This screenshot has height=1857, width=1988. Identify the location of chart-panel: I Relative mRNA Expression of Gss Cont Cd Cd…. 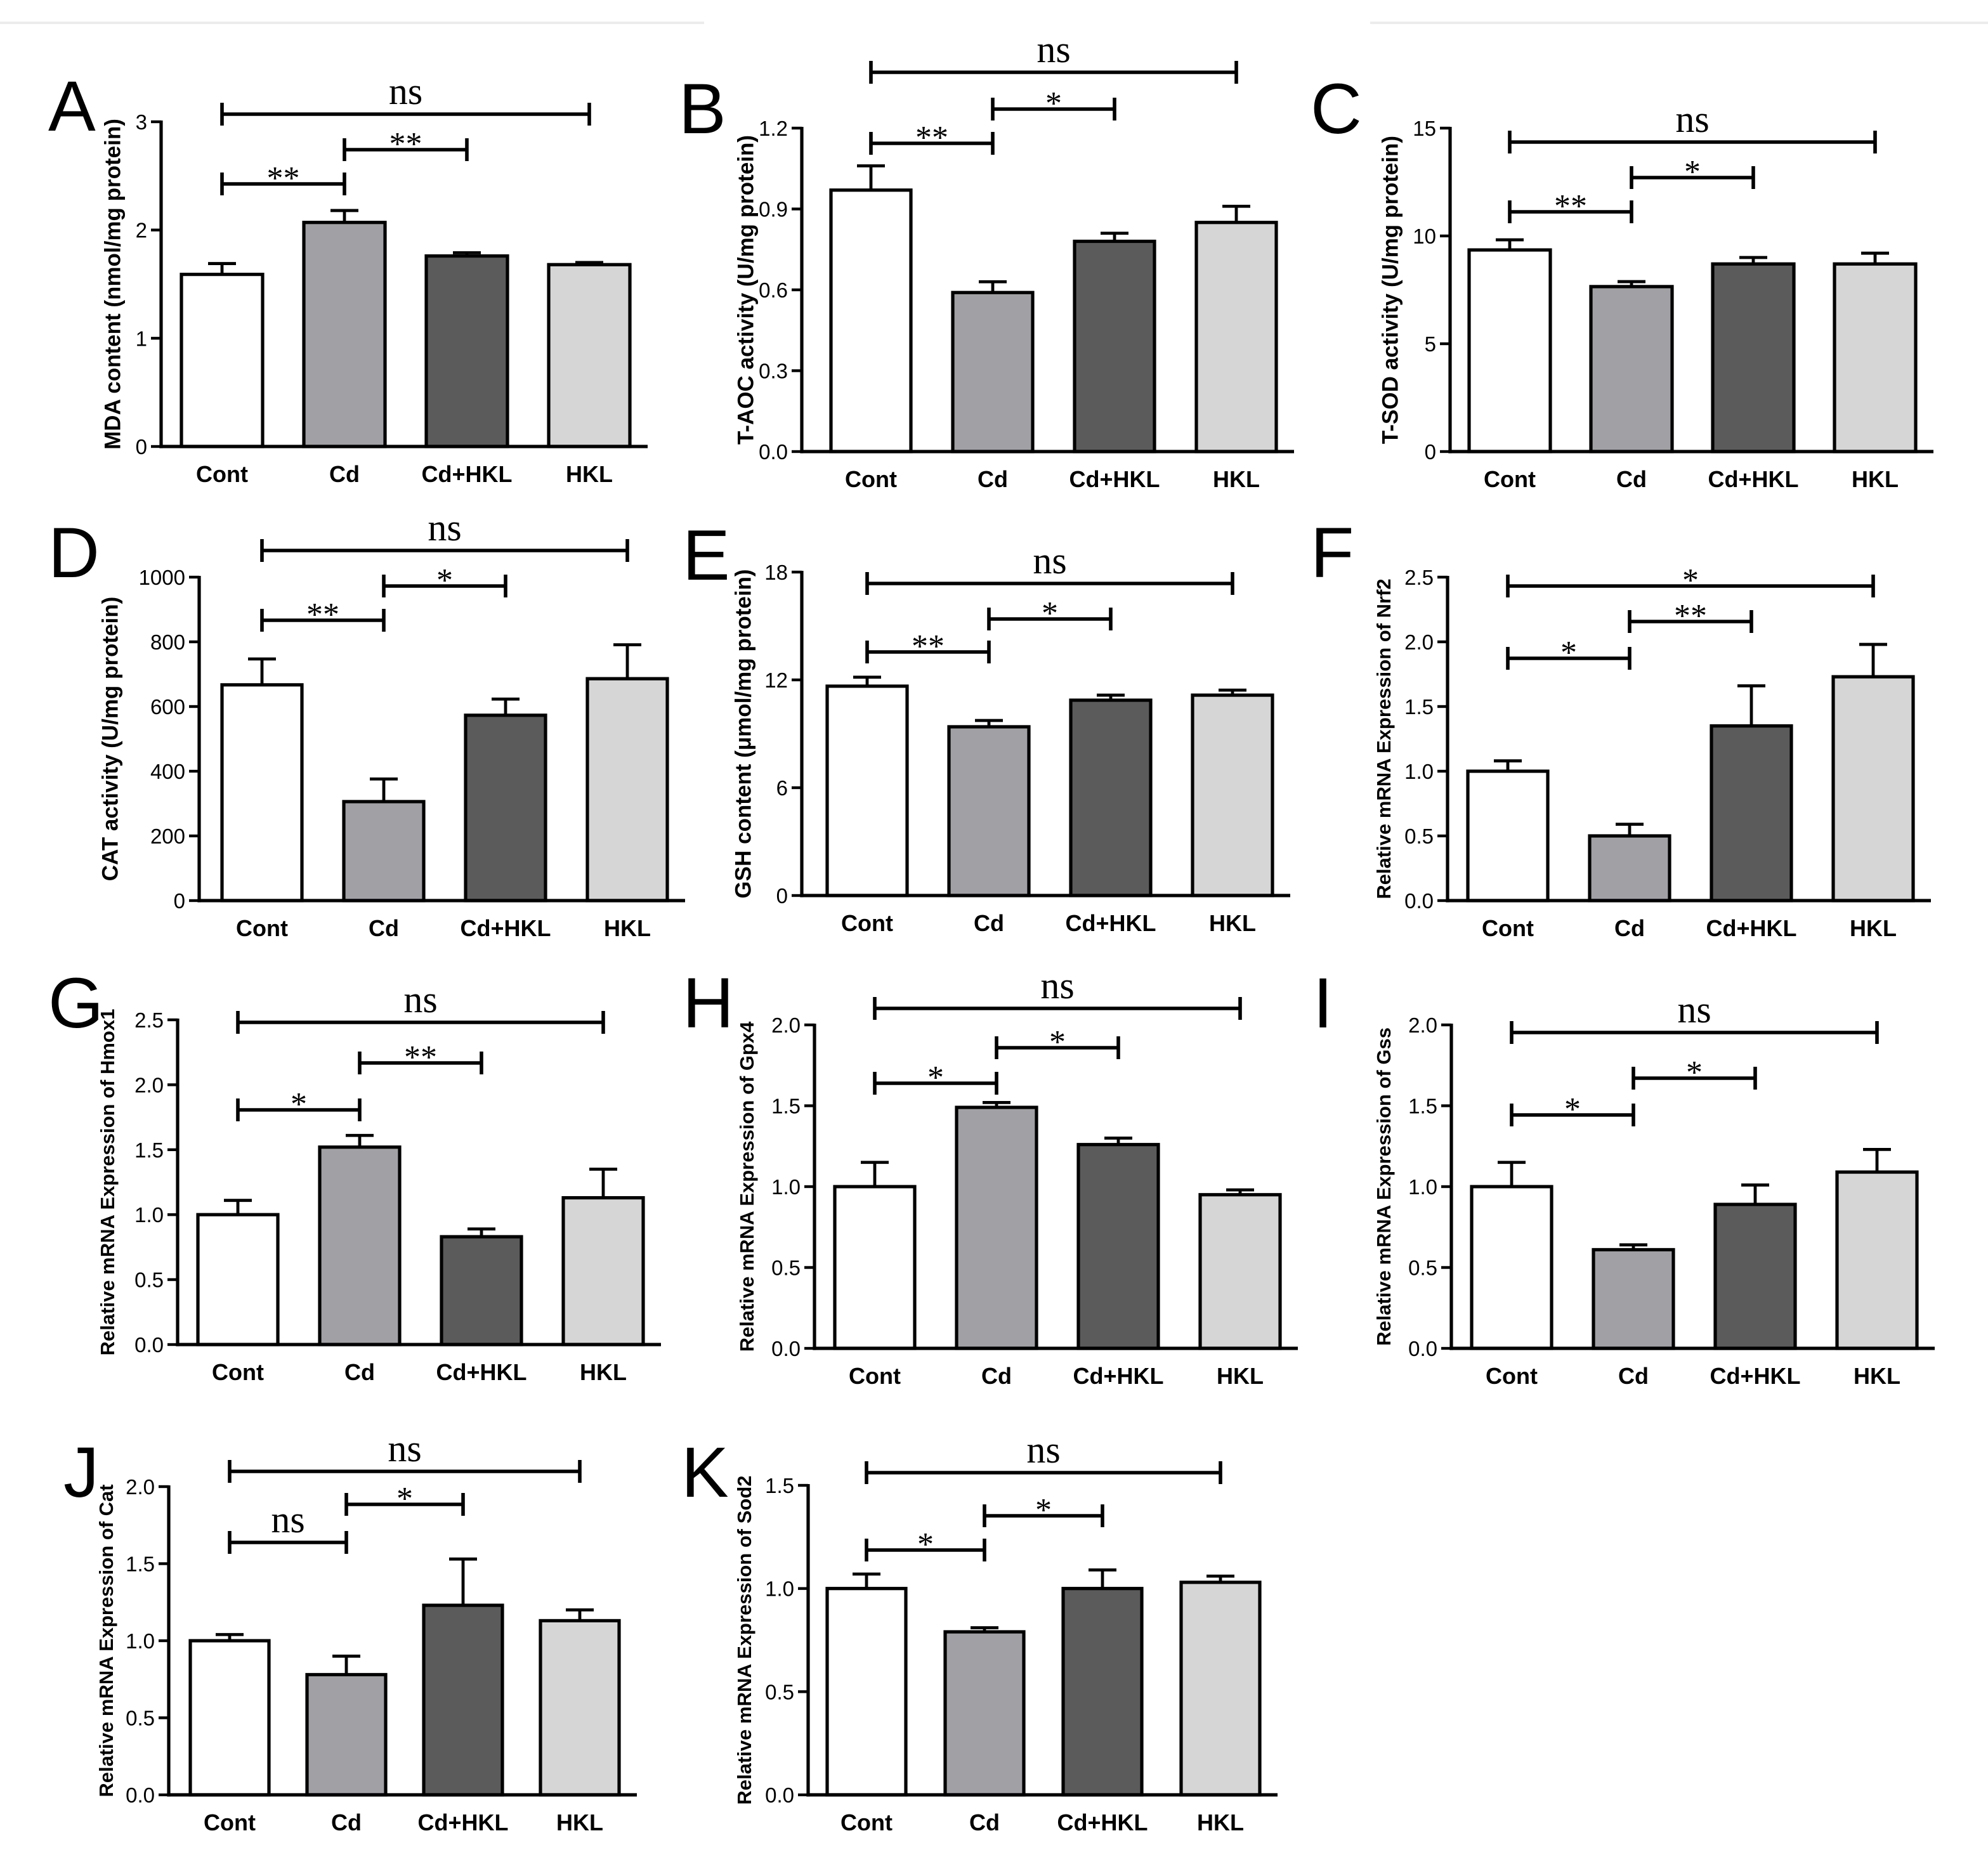
(1624, 1176).